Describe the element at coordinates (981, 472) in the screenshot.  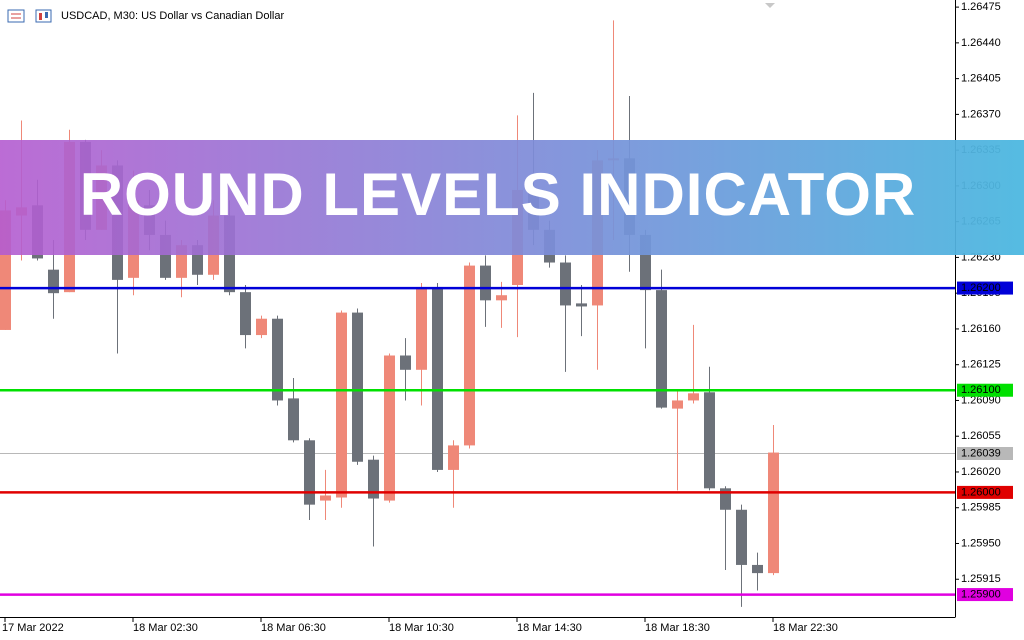
I see `y-tick-label: 1.26020` at that location.